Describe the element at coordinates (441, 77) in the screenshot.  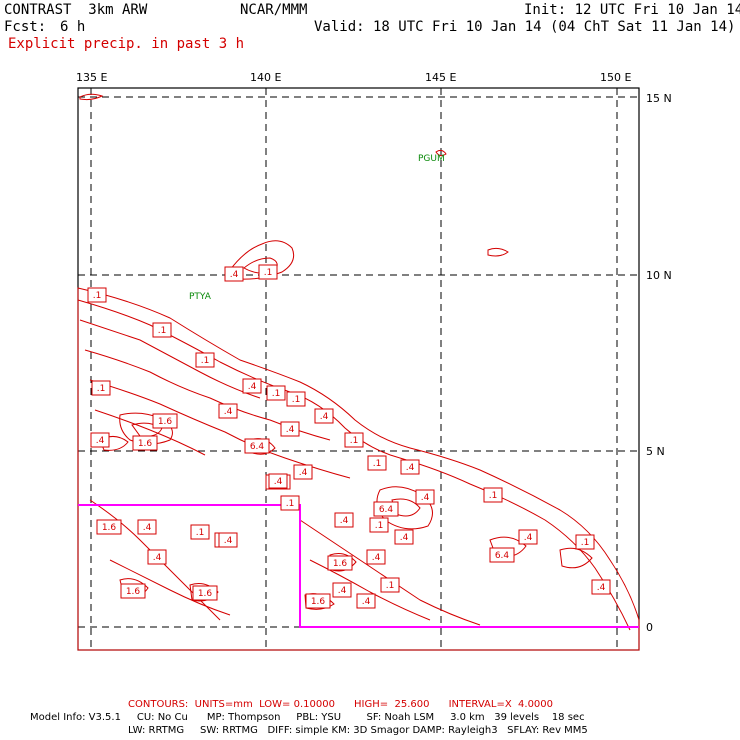
I see `lon-label-145: 145 E` at that location.